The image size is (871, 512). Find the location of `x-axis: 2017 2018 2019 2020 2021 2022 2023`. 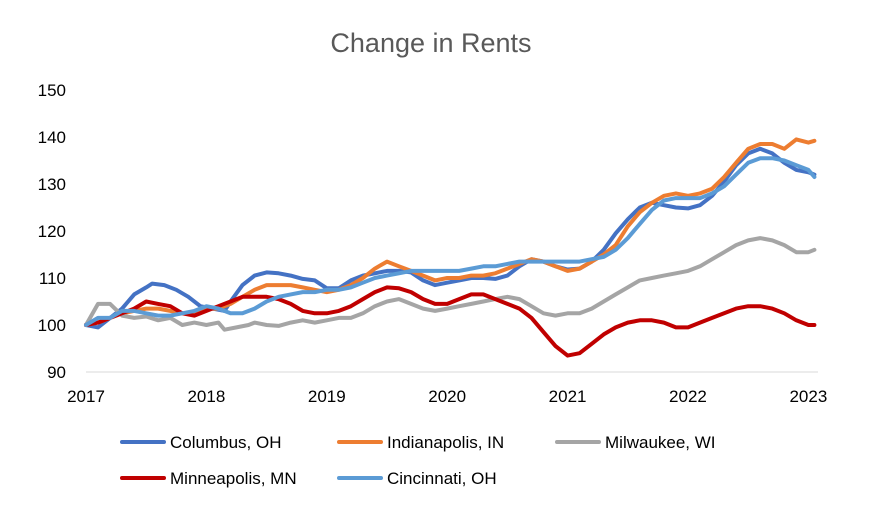

x-axis: 2017 2018 2019 2020 2021 2022 2023 is located at coordinates (447, 396).